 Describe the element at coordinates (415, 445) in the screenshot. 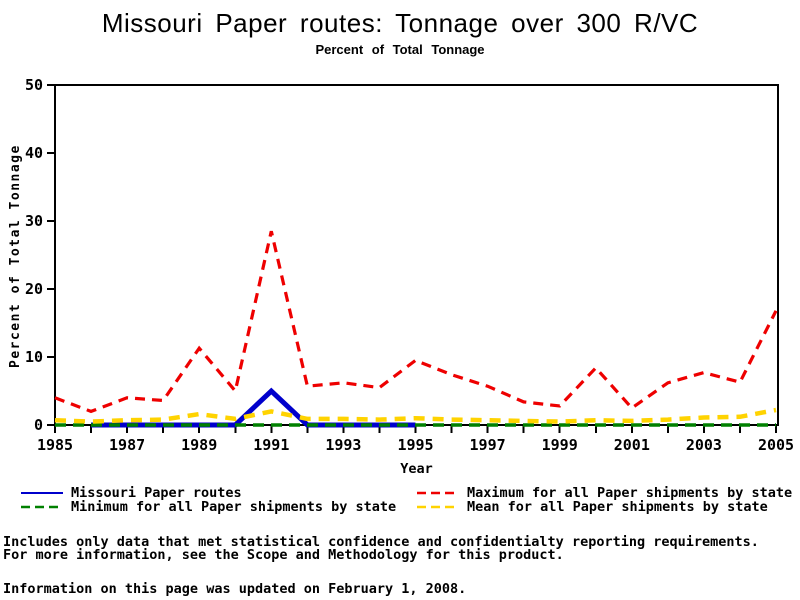

I see `x-tick-label-1995: 1995` at that location.